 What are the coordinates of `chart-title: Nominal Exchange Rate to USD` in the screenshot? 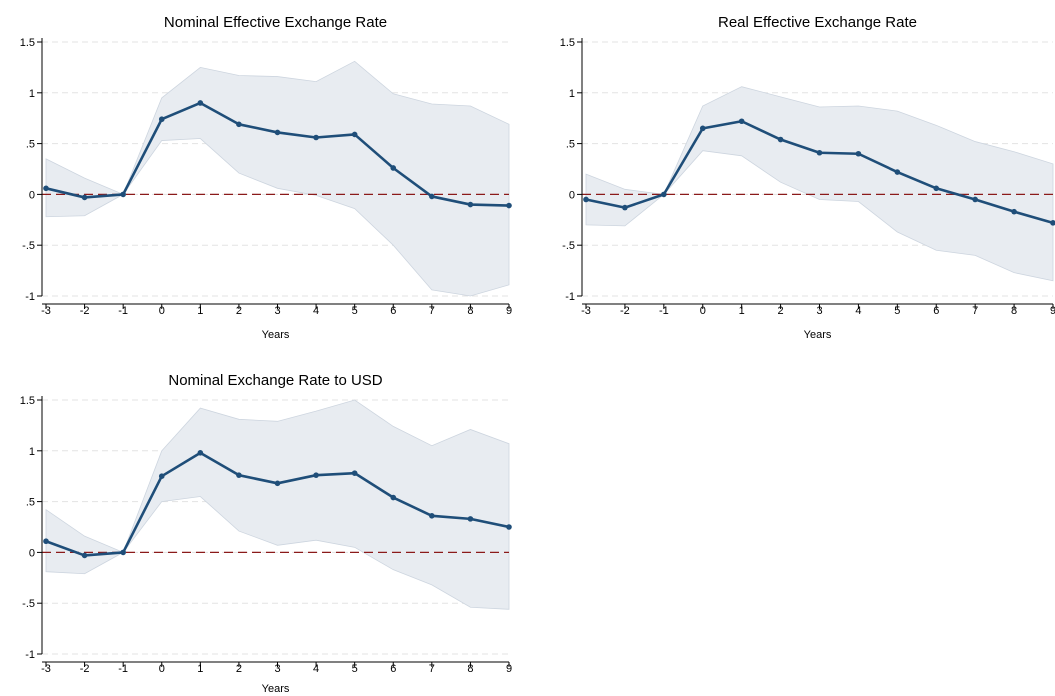 It's located at (275, 380).